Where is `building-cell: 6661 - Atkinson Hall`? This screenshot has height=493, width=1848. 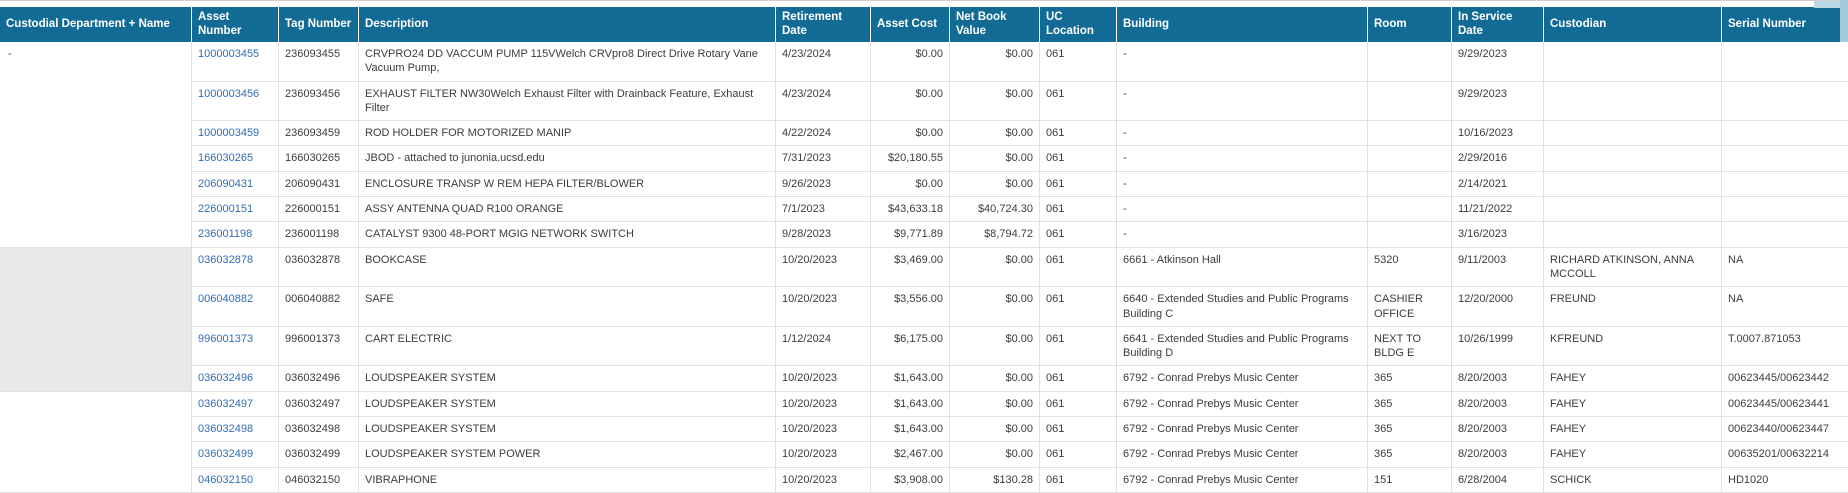 building-cell: 6661 - Atkinson Hall is located at coordinates (1242, 267).